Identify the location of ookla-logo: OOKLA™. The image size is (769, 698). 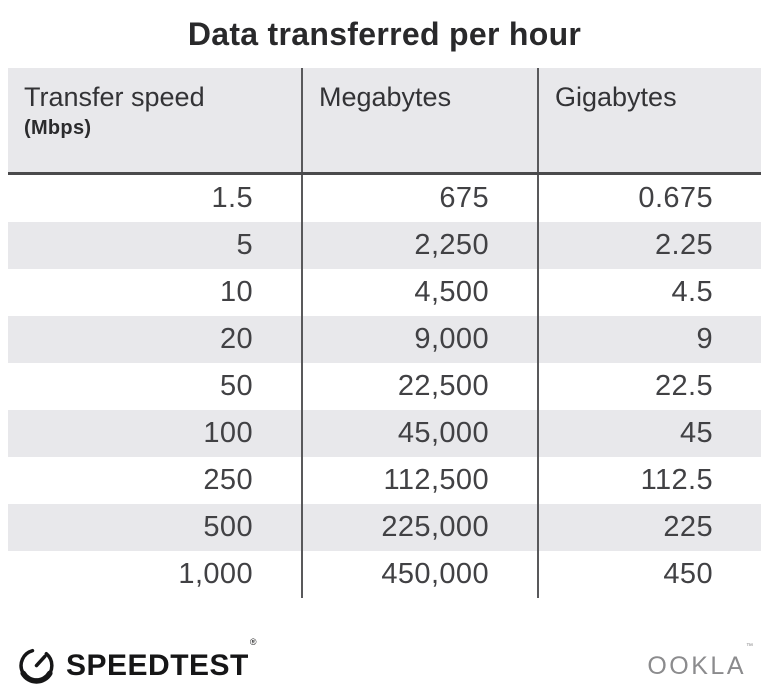
(700, 661).